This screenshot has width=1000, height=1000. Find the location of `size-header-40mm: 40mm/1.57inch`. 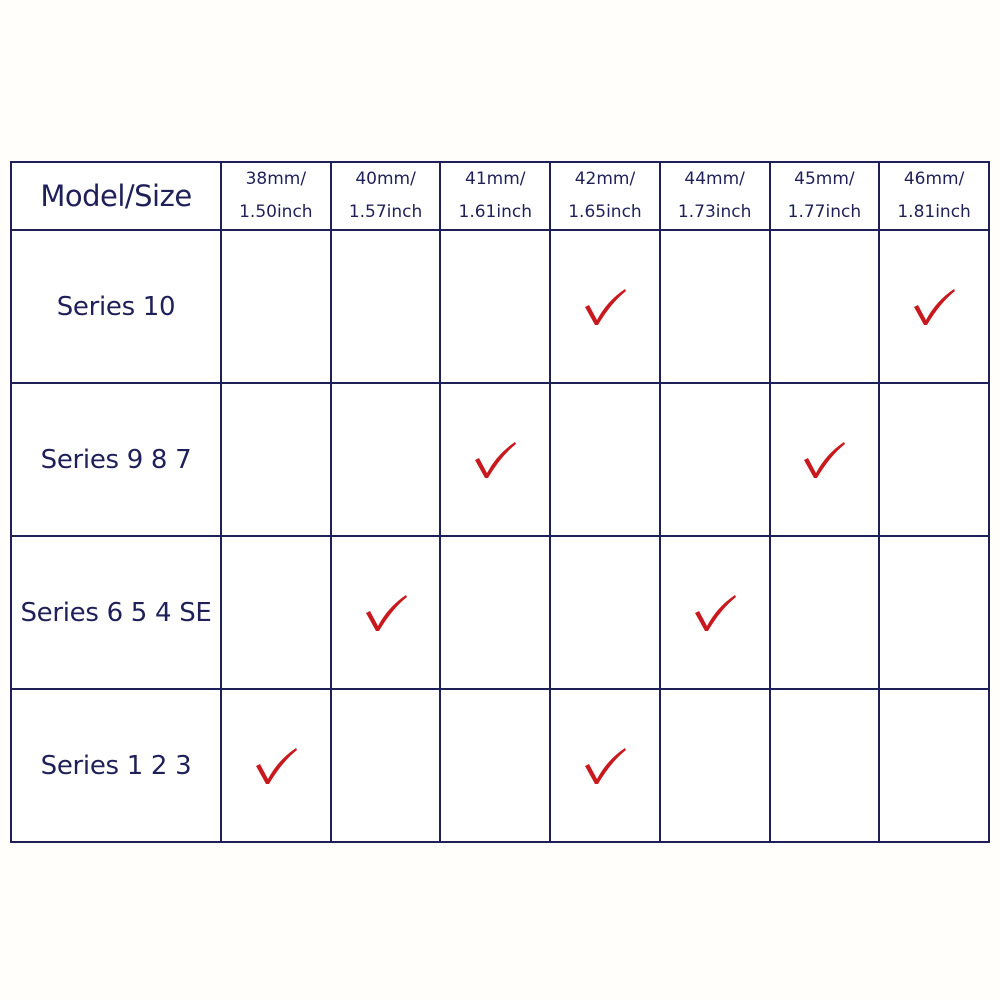

size-header-40mm: 40mm/1.57inch is located at coordinates (385, 196).